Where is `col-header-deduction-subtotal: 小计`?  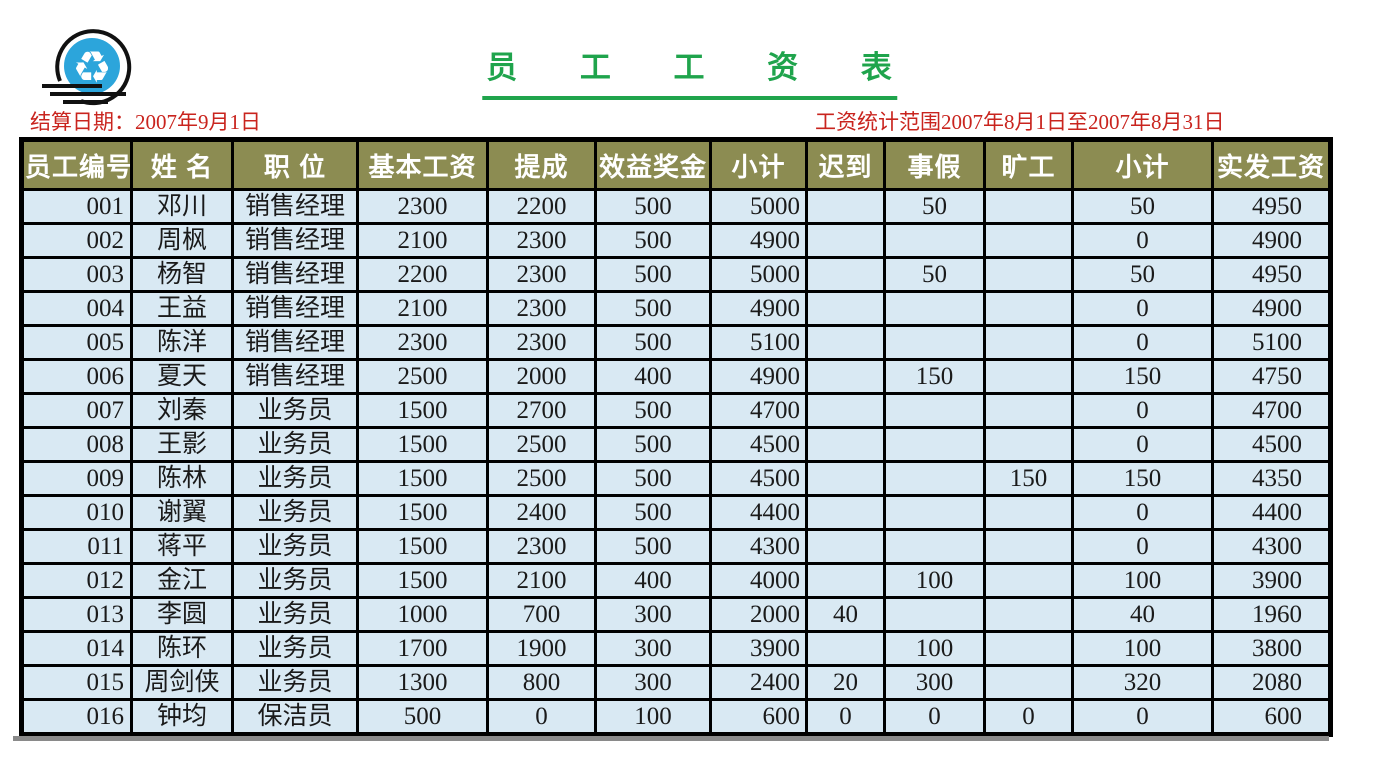 col-header-deduction-subtotal: 小计 is located at coordinates (1142, 164).